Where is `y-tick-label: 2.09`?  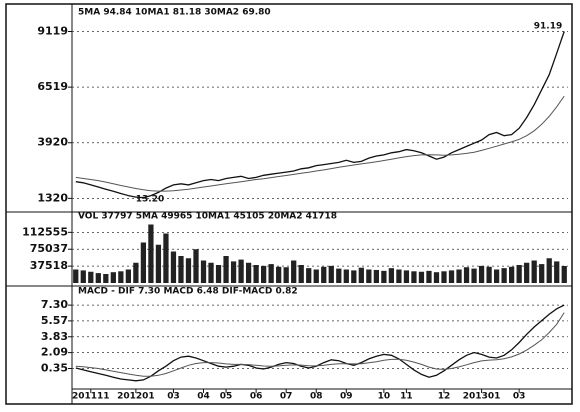
y-tick-label: 2.09 is located at coordinates (54, 352).